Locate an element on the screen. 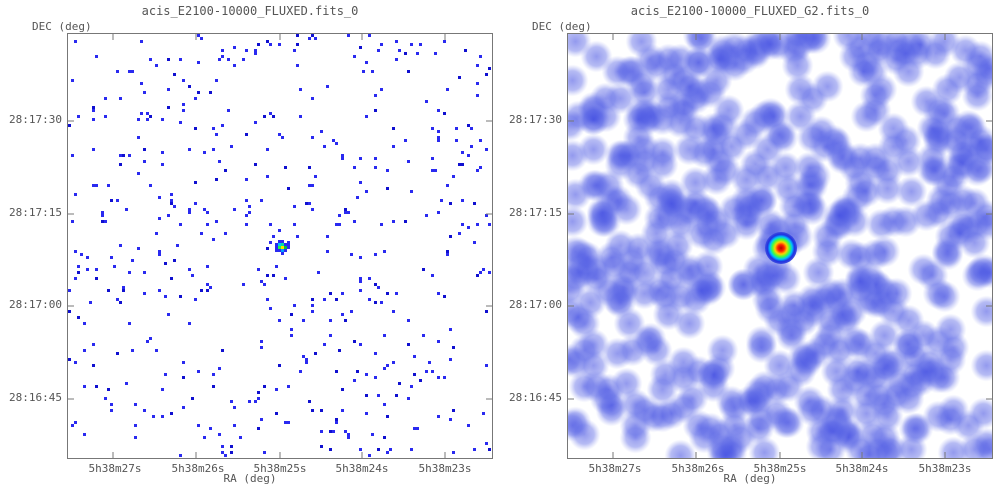 This screenshot has height=492, width=1000. source-pixel is located at coordinates (282, 244).